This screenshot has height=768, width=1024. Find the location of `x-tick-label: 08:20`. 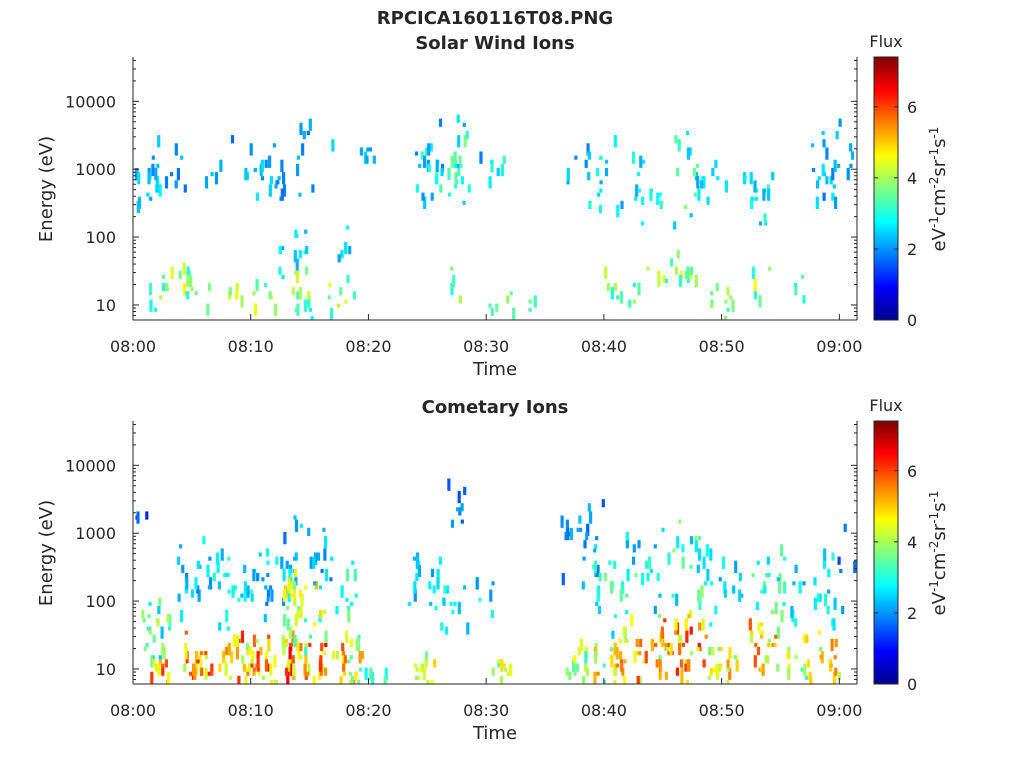

x-tick-label: 08:20 is located at coordinates (368, 346).